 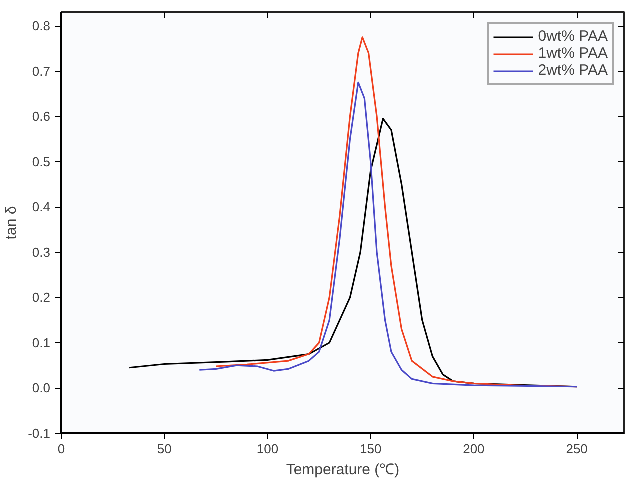 What do you see at coordinates (41, 388) in the screenshot?
I see `y-tick-label: 0.0` at bounding box center [41, 388].